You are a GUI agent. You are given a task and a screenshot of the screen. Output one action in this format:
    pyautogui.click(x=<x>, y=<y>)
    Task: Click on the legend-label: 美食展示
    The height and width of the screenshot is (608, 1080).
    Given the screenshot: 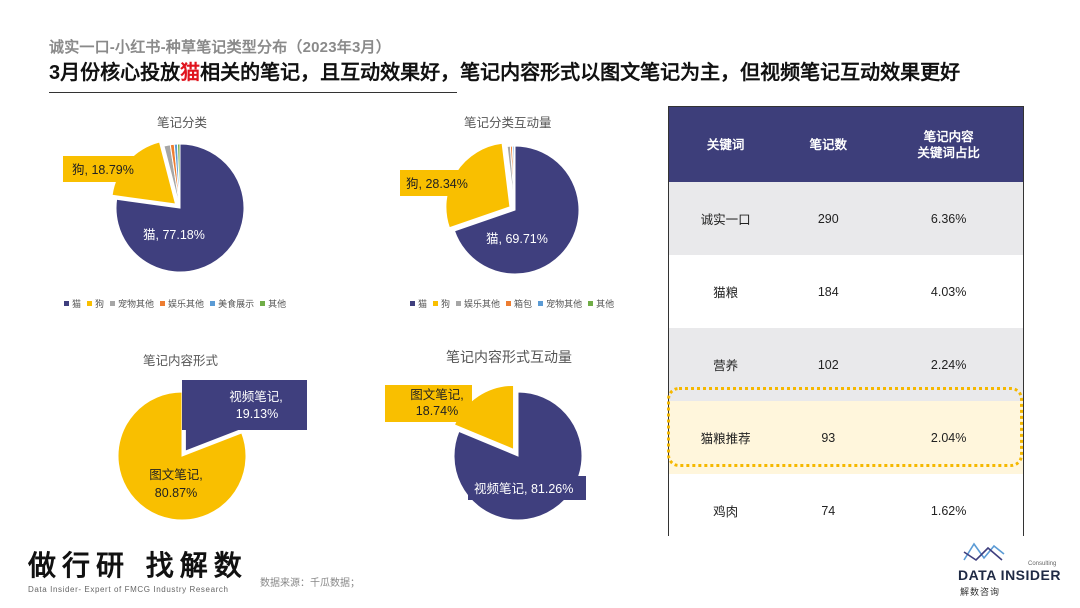 What is the action you would take?
    pyautogui.click(x=236, y=304)
    